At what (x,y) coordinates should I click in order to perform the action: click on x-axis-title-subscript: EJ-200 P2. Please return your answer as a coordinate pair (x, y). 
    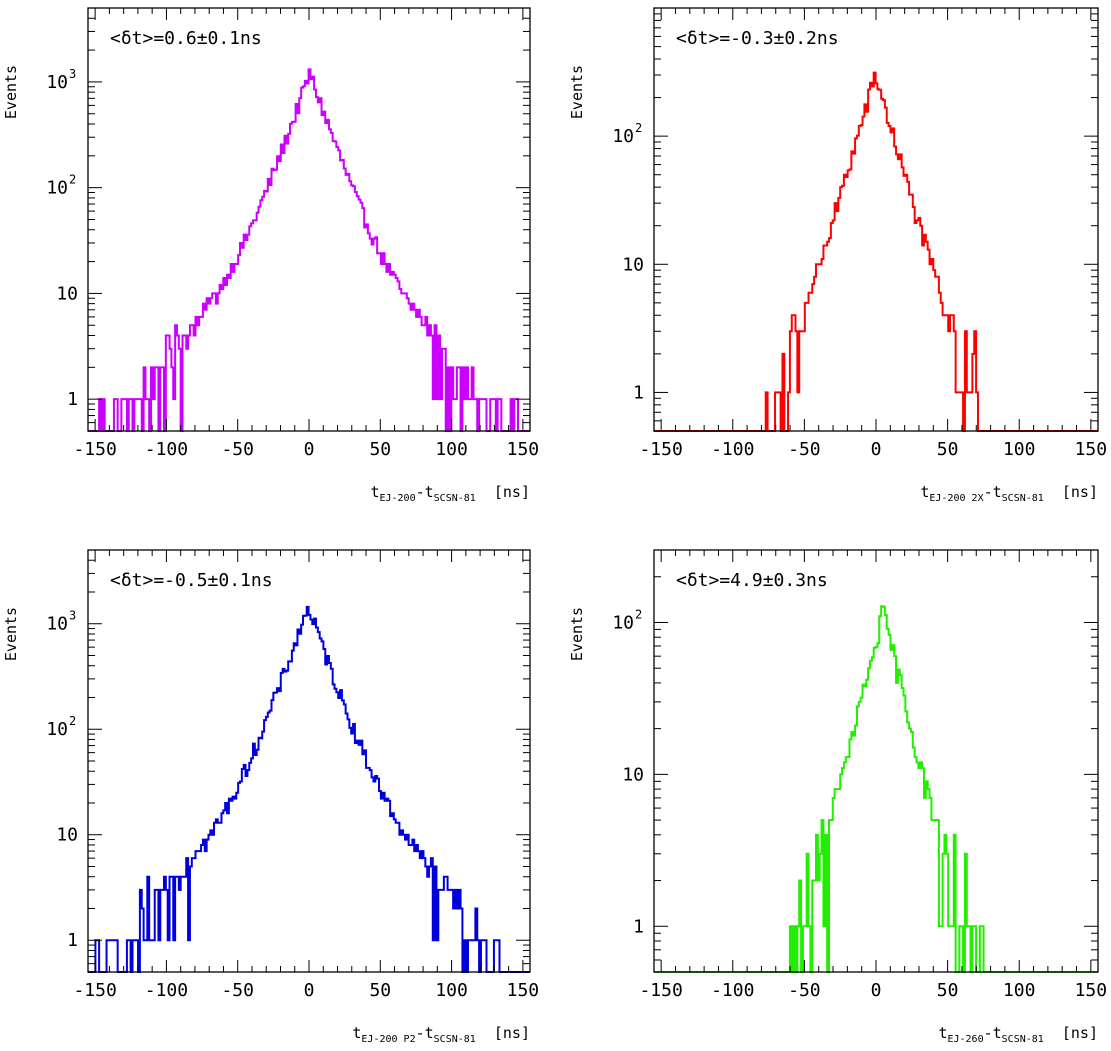
    Looking at the image, I should click on (388, 1039).